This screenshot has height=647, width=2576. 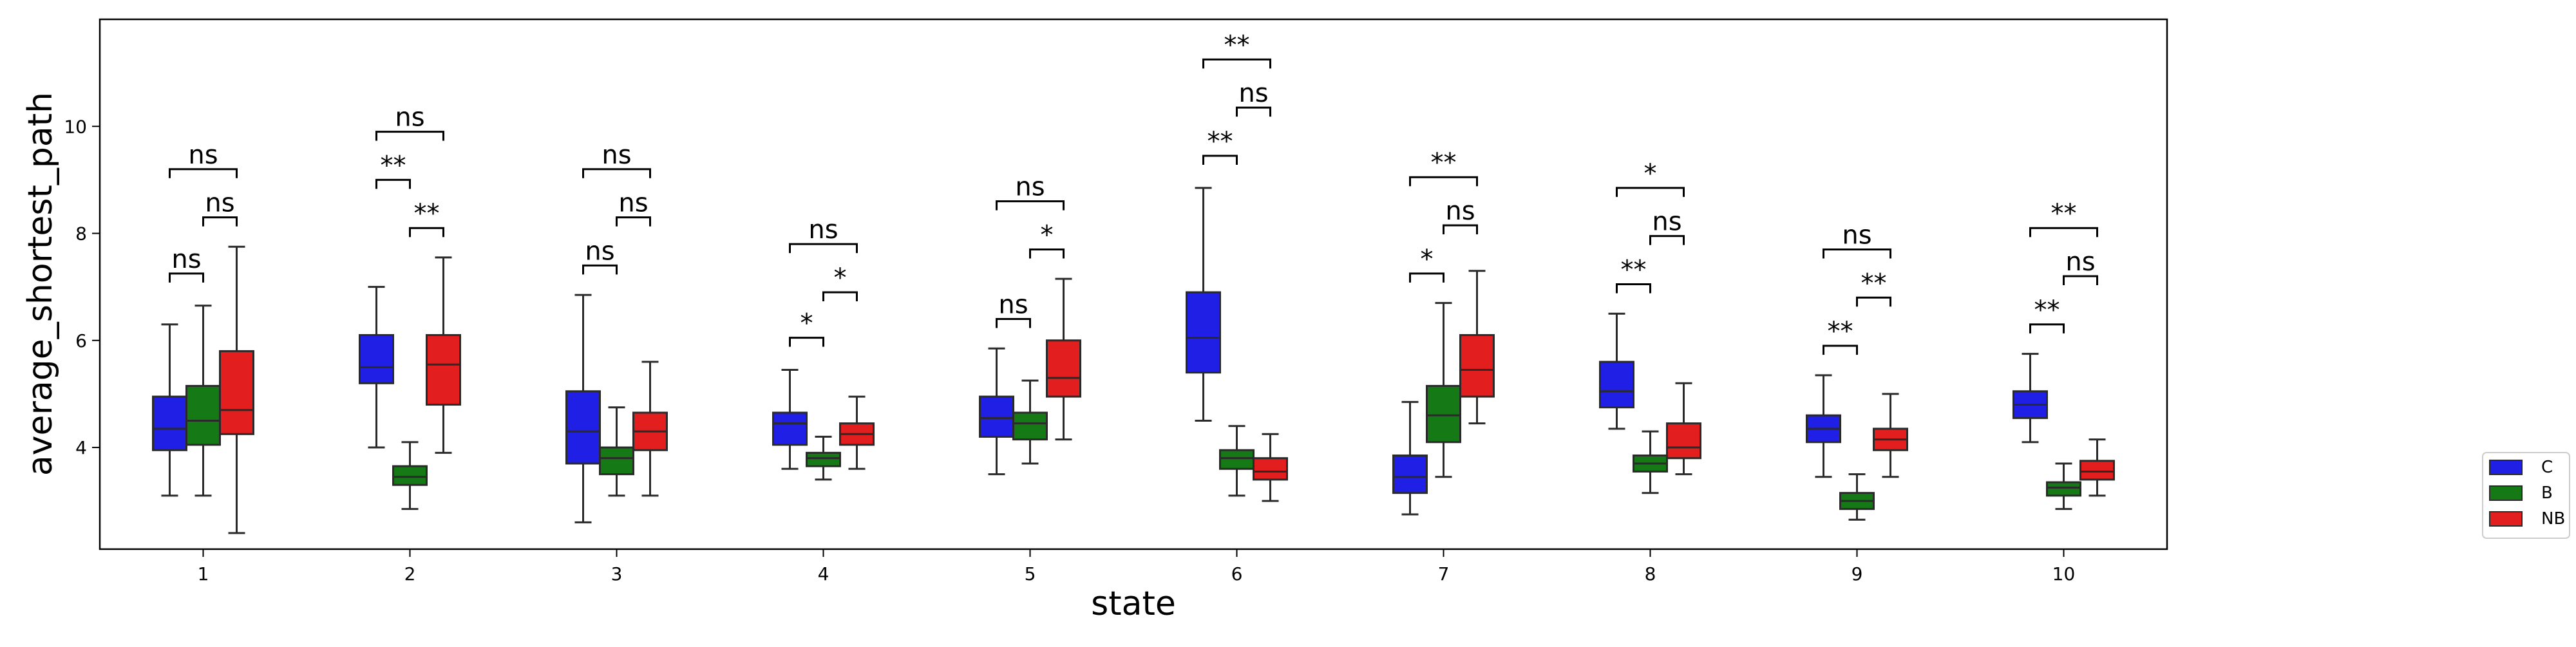 I want to click on legend-label-NB: NB, so click(x=2553, y=519).